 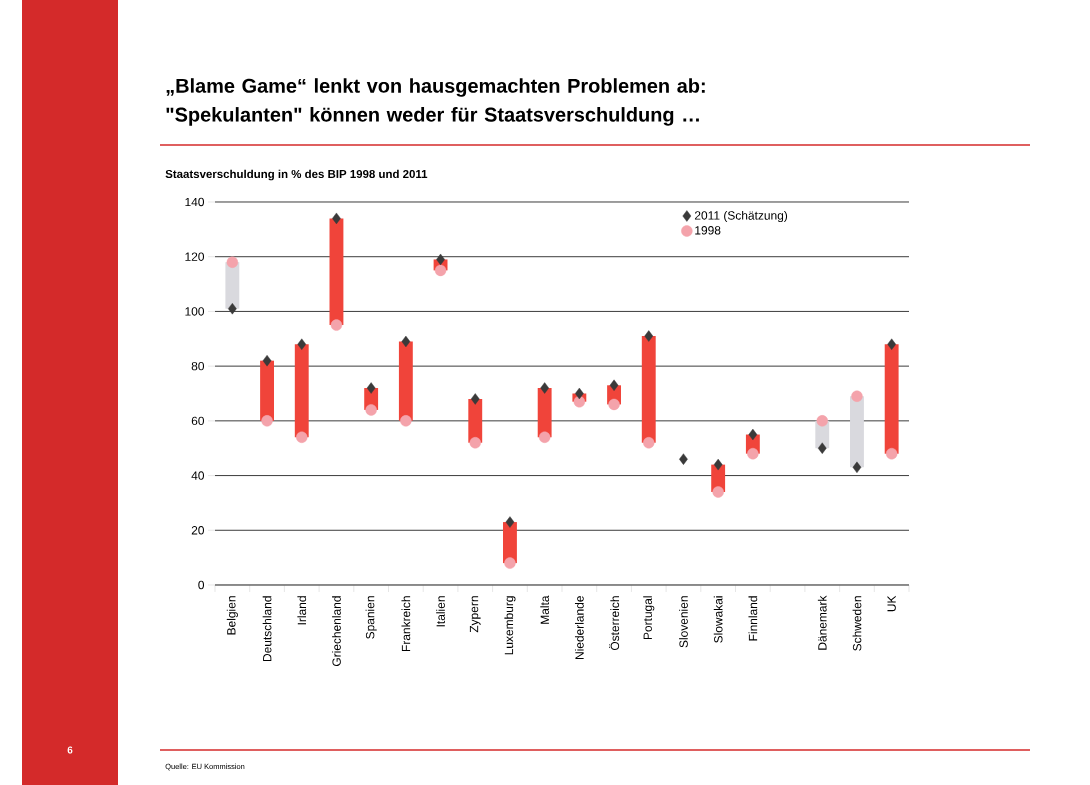 I want to click on x-tick-label: Spanien, so click(x=371, y=617).